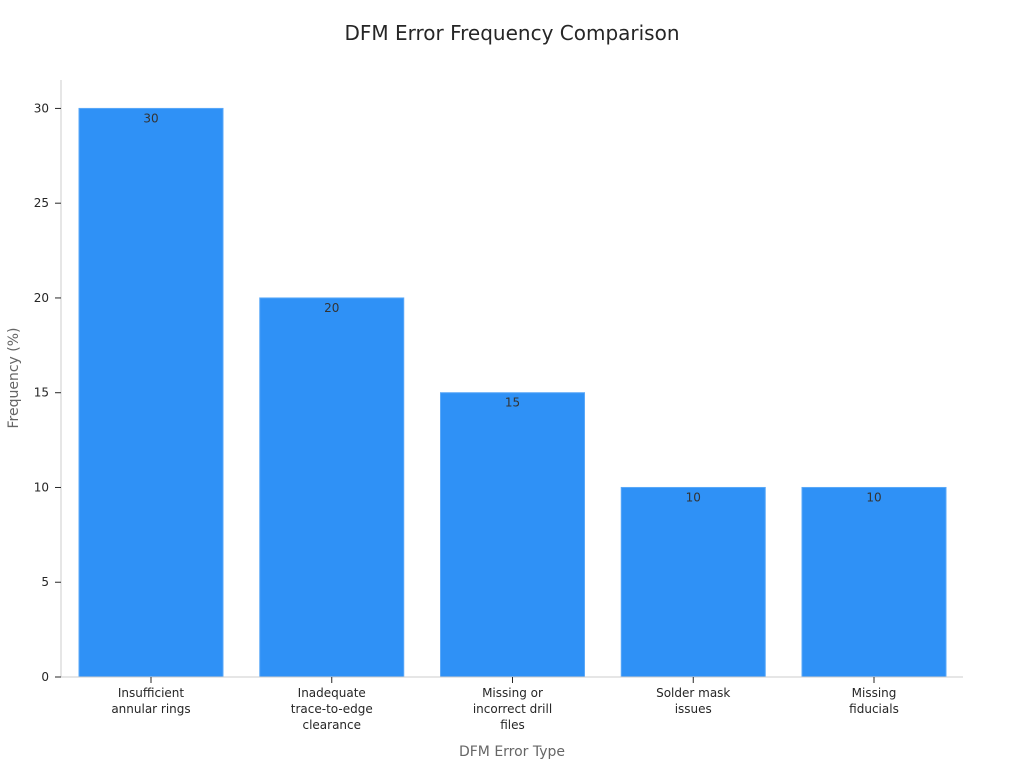  I want to click on y-tick-label: 15, so click(41, 393).